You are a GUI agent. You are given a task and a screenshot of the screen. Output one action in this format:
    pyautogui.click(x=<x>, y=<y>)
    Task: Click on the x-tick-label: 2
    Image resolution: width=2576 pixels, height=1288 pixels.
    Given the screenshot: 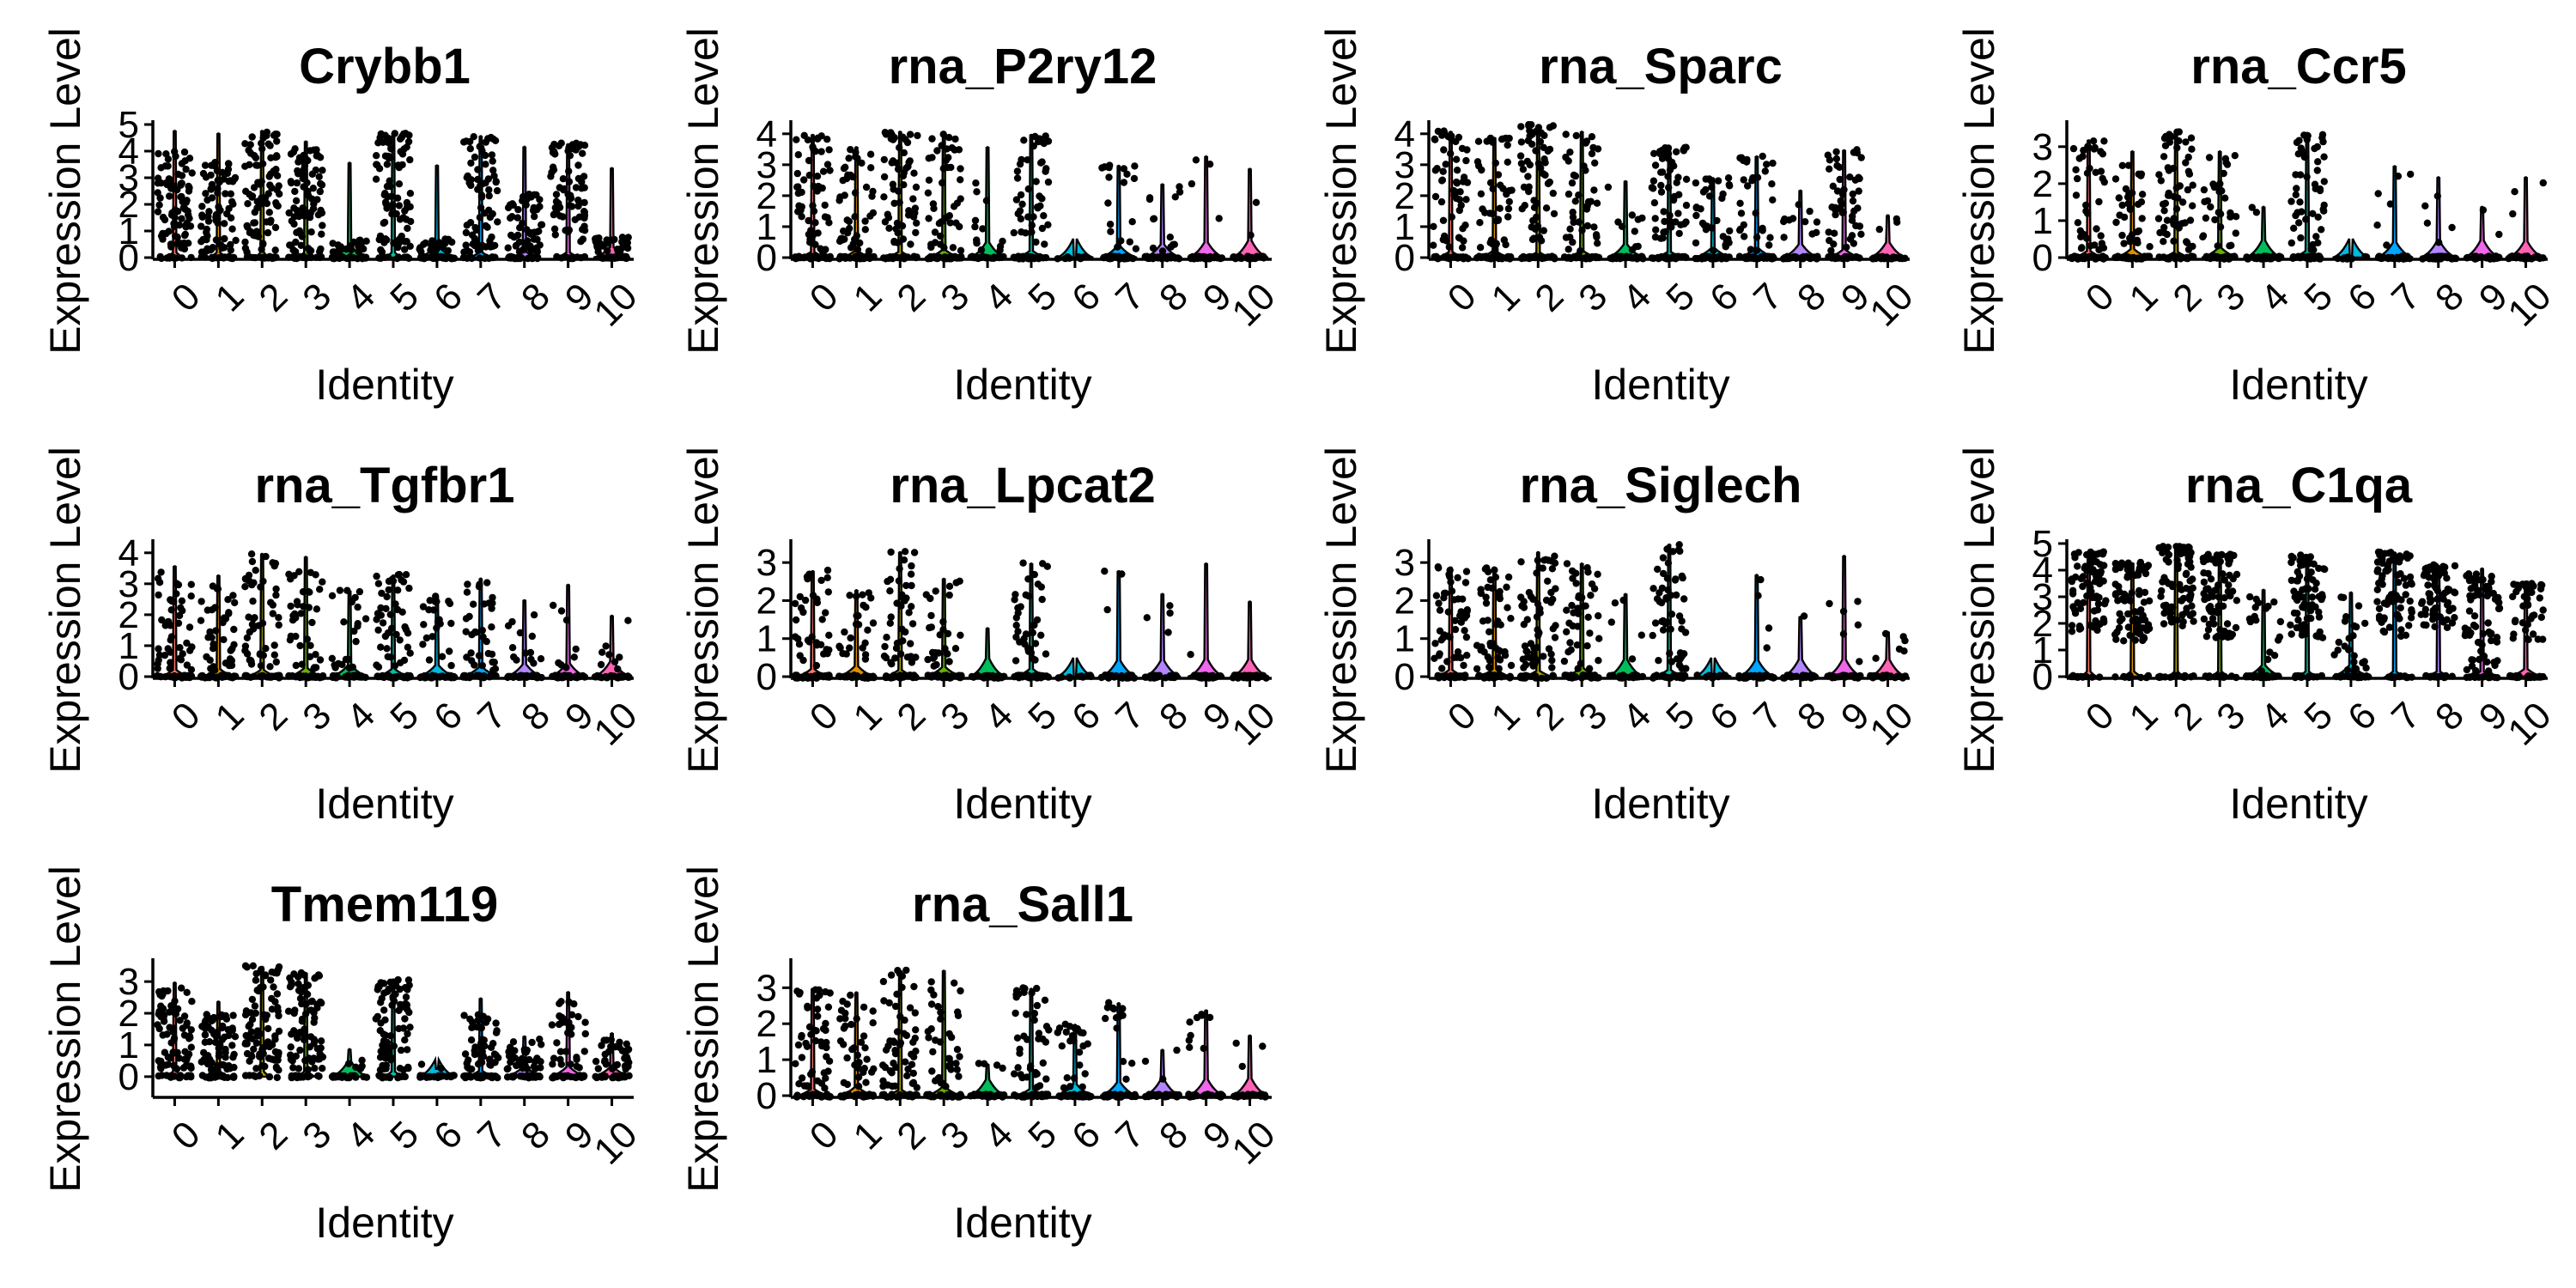 What is the action you would take?
    pyautogui.click(x=911, y=297)
    